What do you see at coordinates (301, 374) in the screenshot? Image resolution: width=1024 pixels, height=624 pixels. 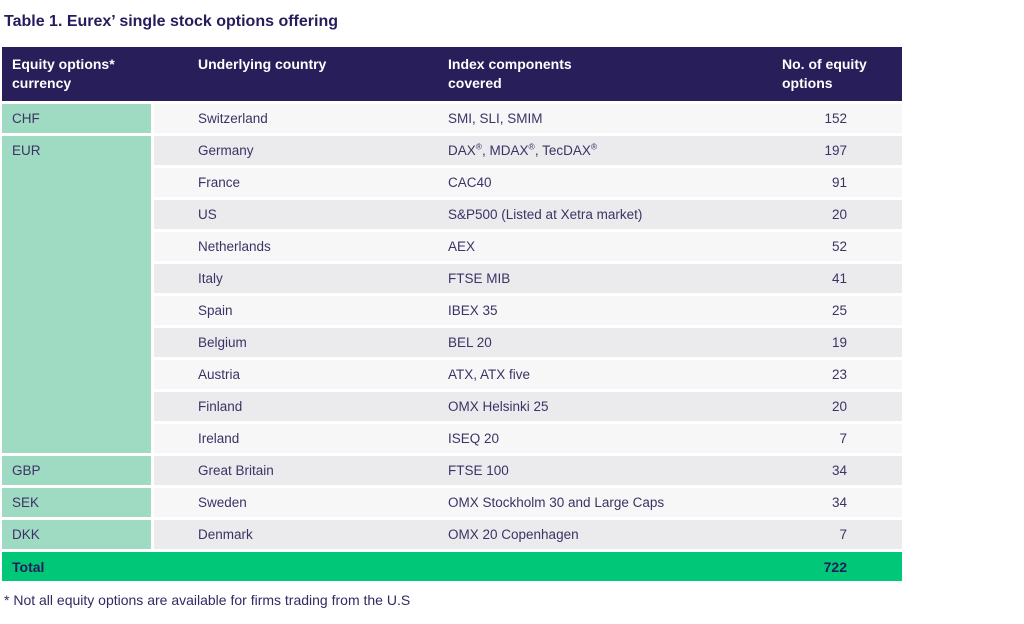 I see `country-cell: Austria` at bounding box center [301, 374].